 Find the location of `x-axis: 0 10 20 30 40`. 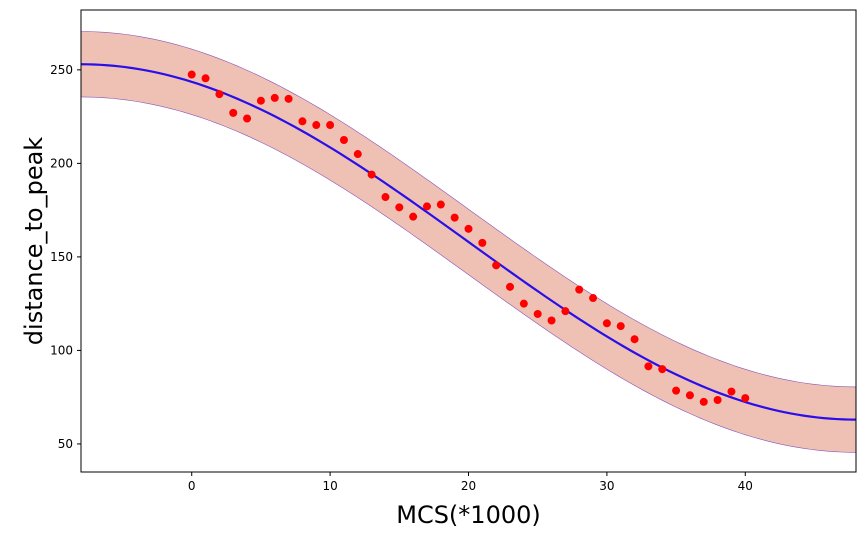

x-axis: 0 10 20 30 40 is located at coordinates (470, 482).